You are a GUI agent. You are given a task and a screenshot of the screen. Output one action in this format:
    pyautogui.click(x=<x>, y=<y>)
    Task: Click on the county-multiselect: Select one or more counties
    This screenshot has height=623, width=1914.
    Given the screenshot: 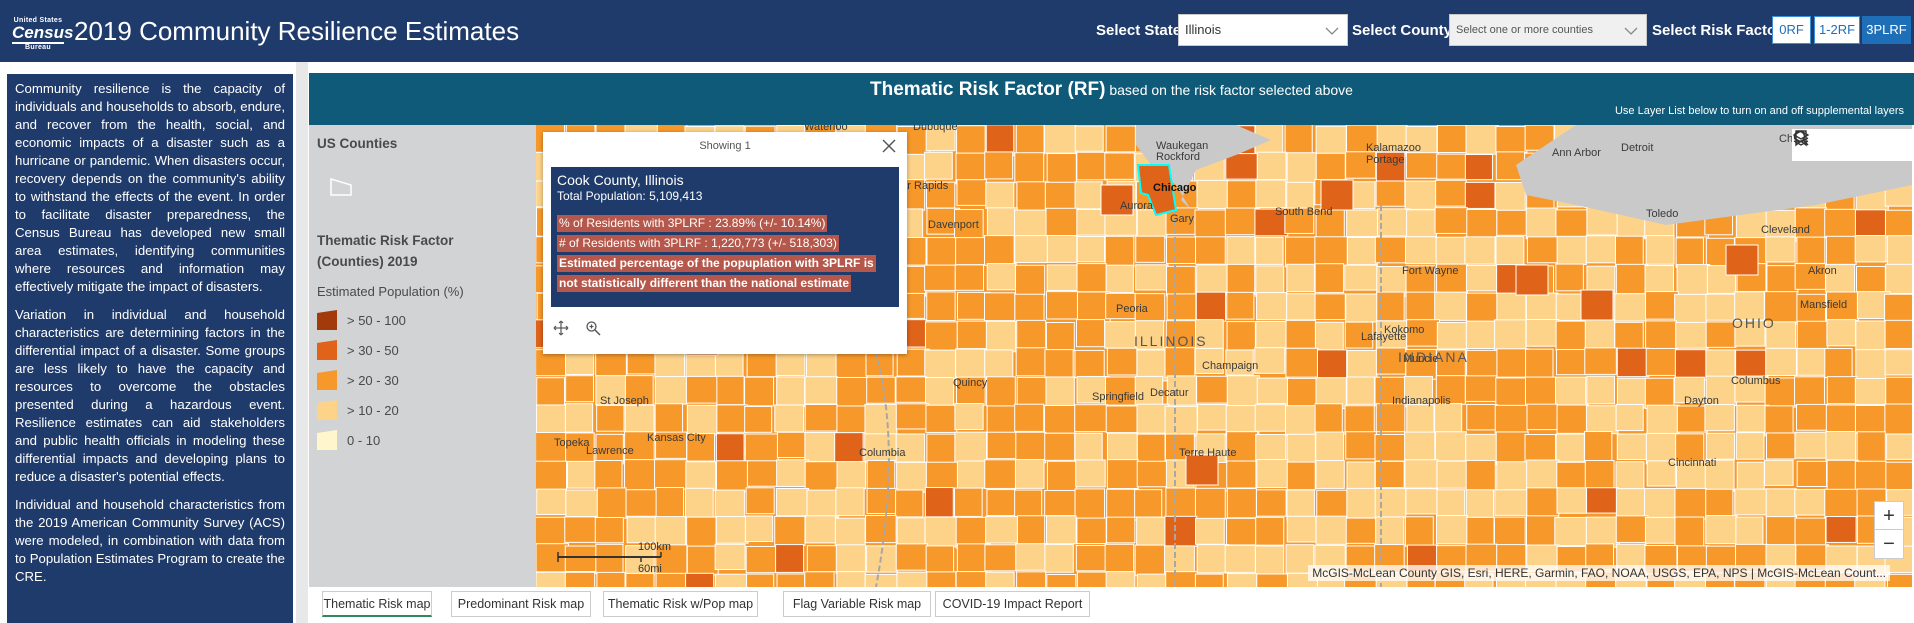 What is the action you would take?
    pyautogui.click(x=1548, y=30)
    